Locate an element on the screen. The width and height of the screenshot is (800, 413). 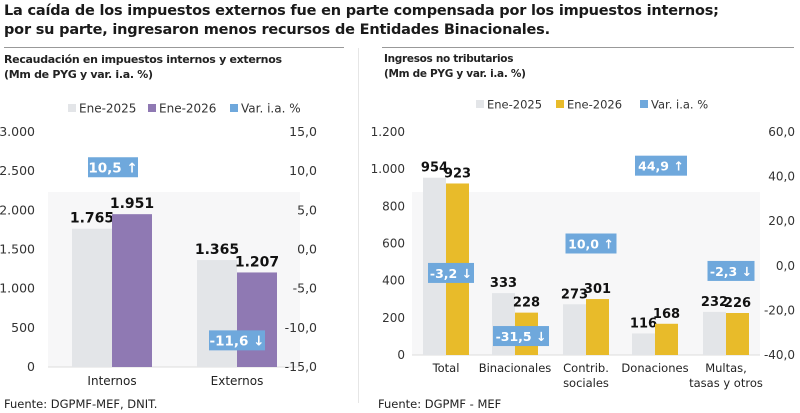
chart2-x-tick-label: Binacionales is located at coordinates (515, 368).